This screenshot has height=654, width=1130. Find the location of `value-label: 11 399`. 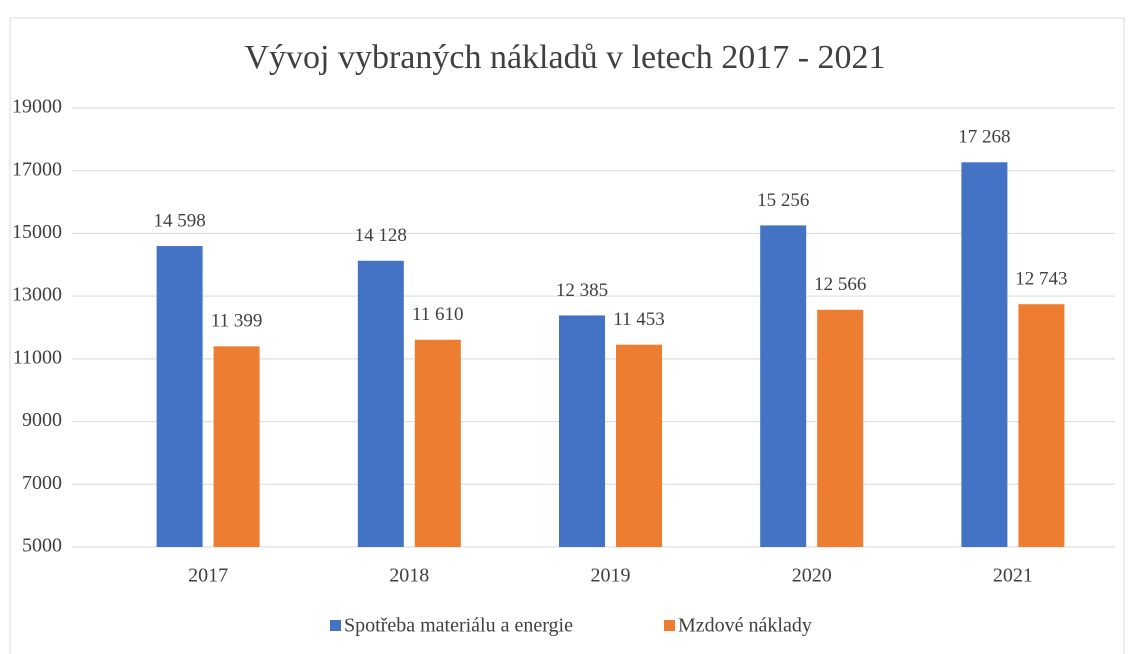

value-label: 11 399 is located at coordinates (237, 321).